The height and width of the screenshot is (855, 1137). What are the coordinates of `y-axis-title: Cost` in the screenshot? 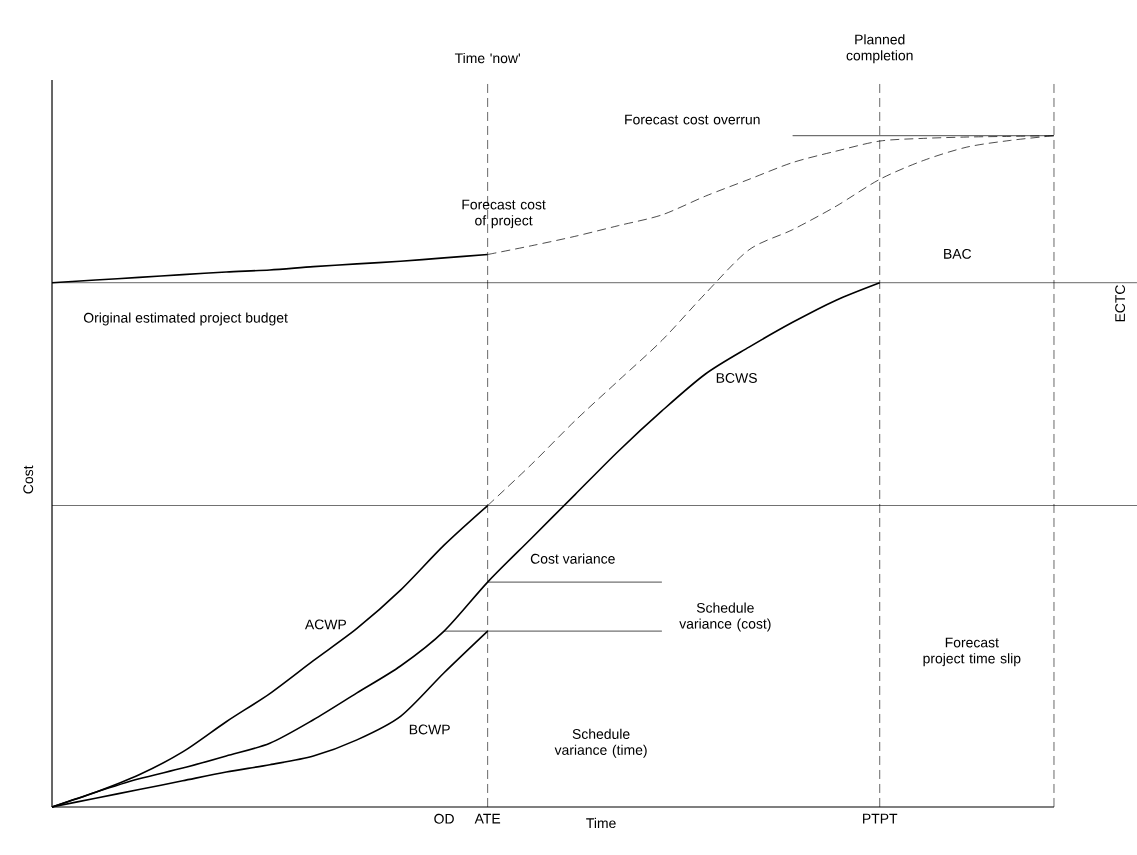 It's located at (28, 479).